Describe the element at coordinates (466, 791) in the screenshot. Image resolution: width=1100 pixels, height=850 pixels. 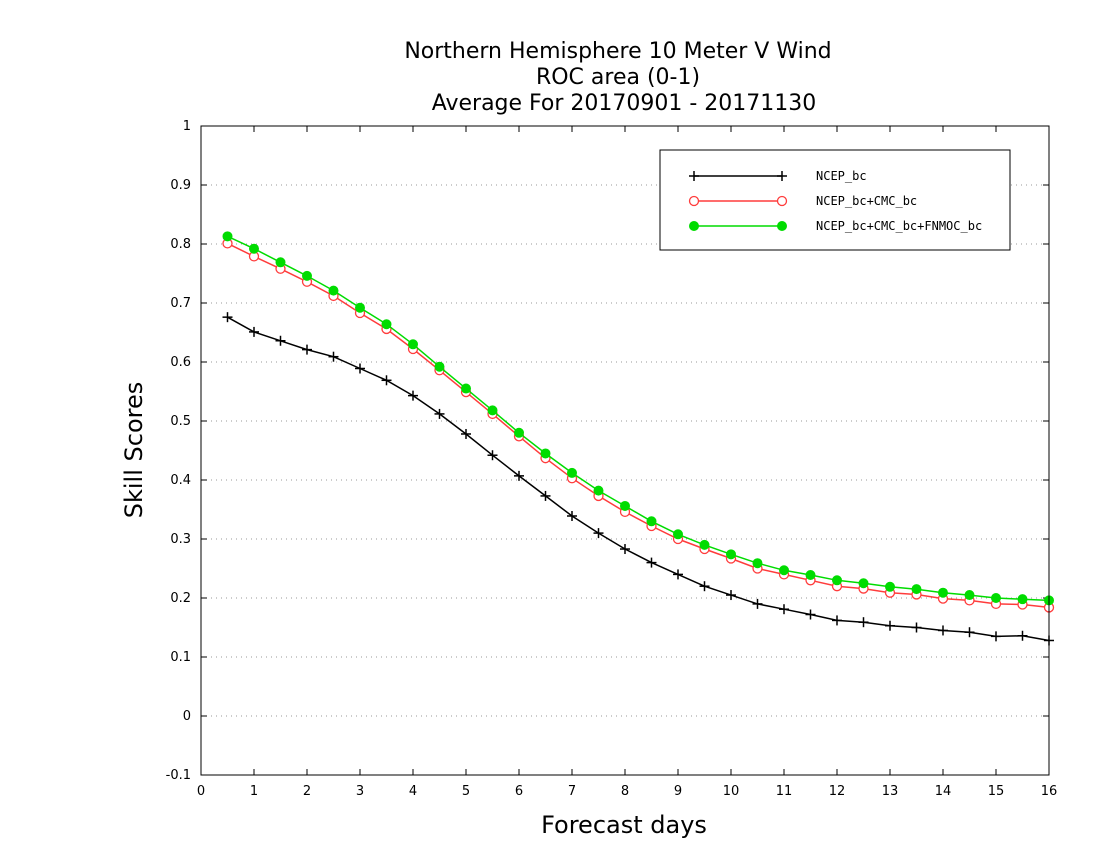
I see `x-tick-label: 5` at that location.